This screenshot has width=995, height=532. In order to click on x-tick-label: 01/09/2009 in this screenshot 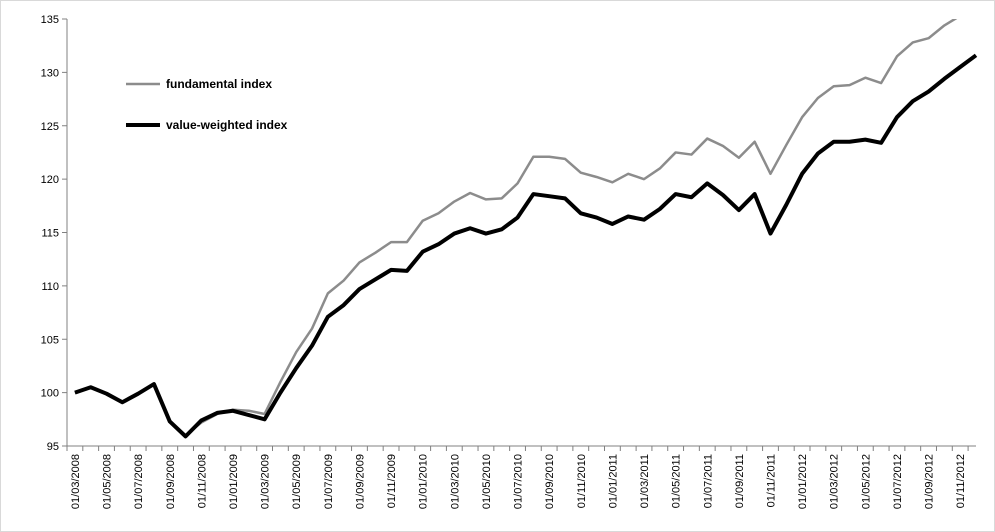, I will do `click(360, 481)`.